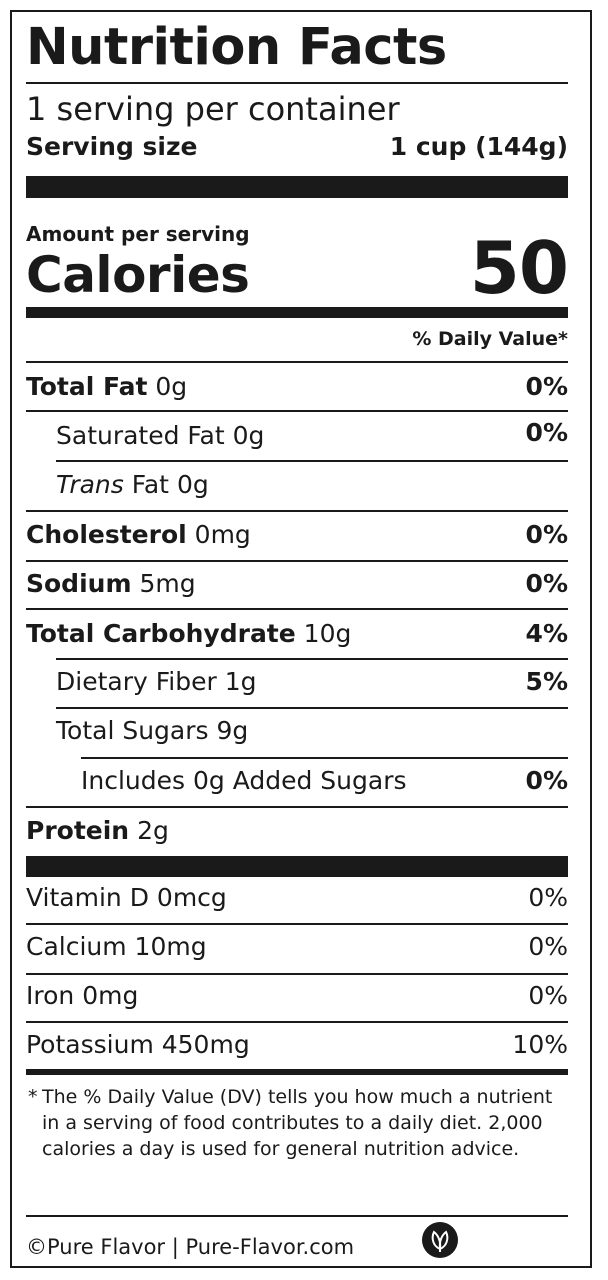  What do you see at coordinates (297, 386) in the screenshot?
I see `nutrient-row-total-fat: Total Fat 0g 0%` at bounding box center [297, 386].